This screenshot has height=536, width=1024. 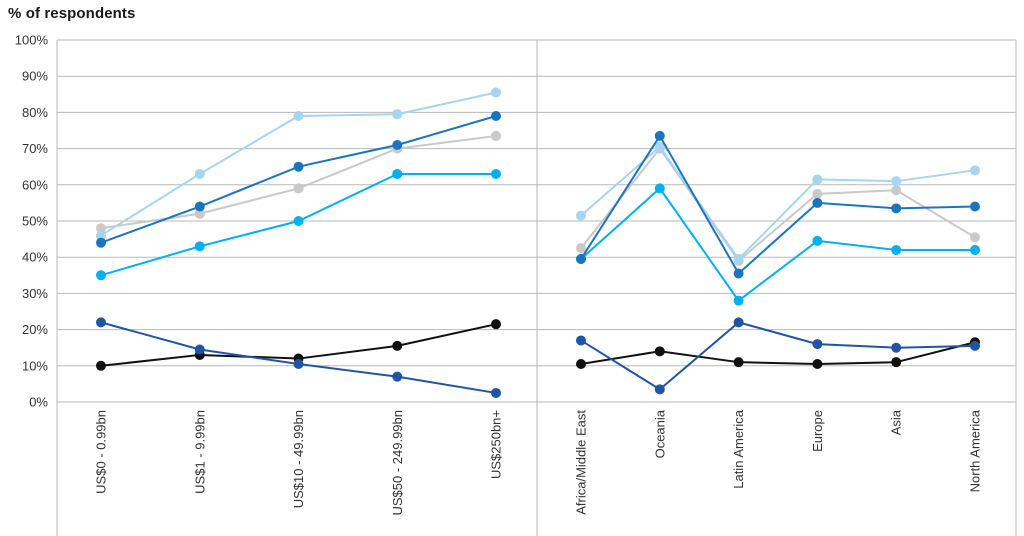 What do you see at coordinates (298, 459) in the screenshot?
I see `x-axis-tick-label: US$10 - 49.99bn` at bounding box center [298, 459].